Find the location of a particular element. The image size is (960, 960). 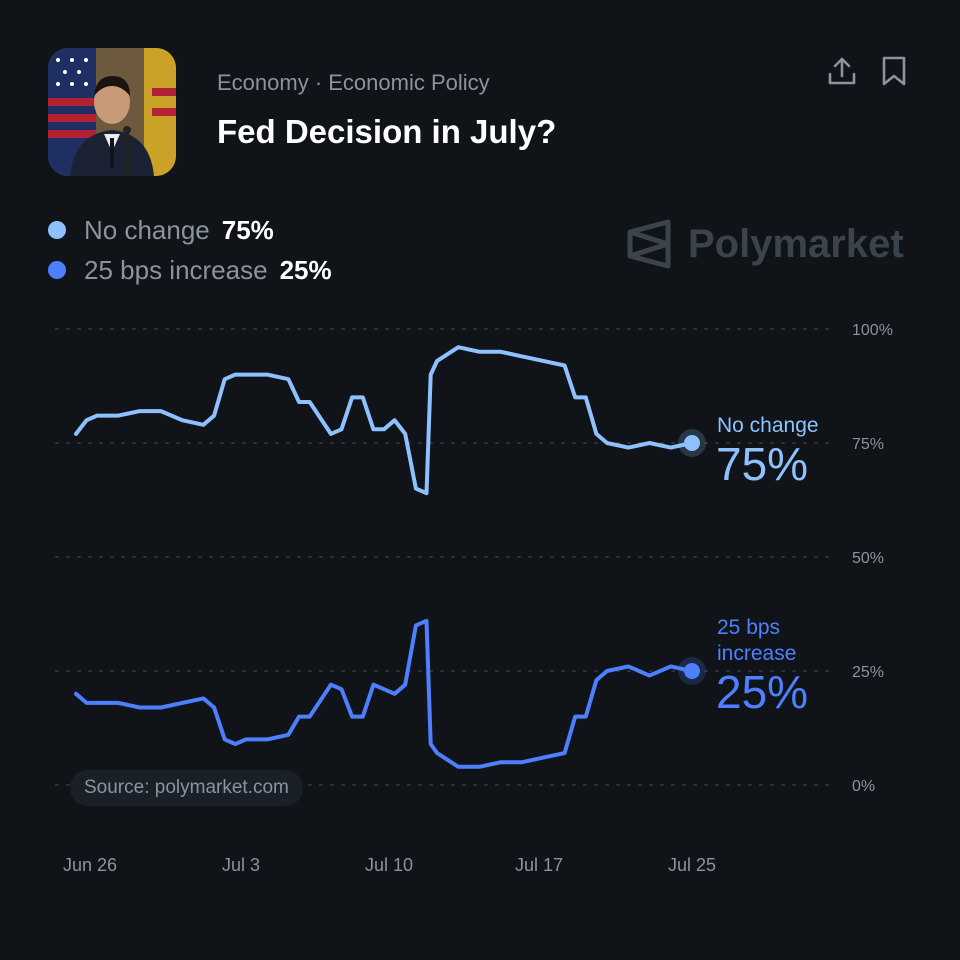

bookmark-icon is located at coordinates (894, 71).